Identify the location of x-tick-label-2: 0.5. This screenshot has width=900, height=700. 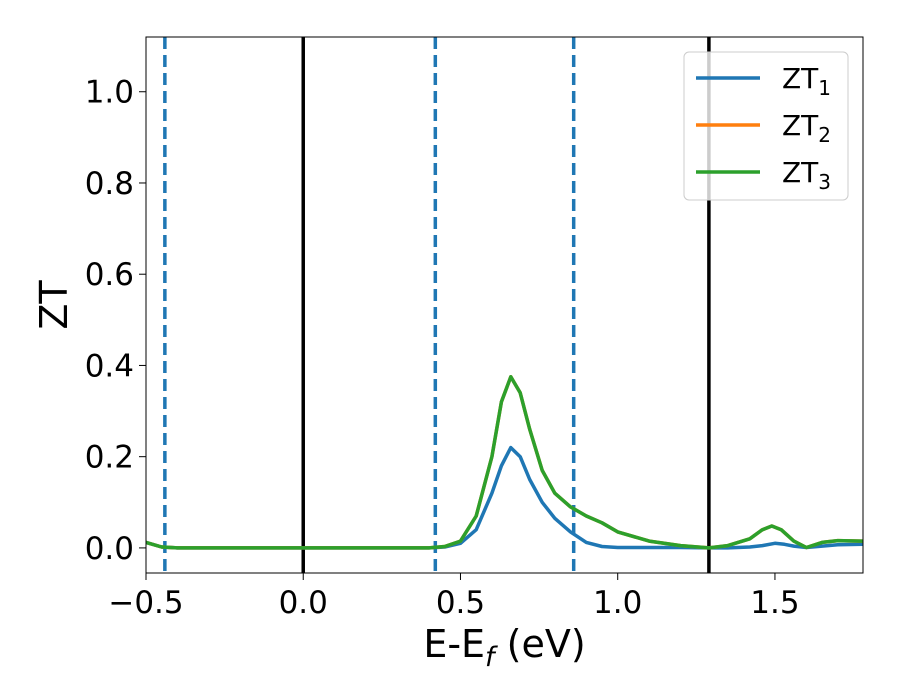
(460, 603).